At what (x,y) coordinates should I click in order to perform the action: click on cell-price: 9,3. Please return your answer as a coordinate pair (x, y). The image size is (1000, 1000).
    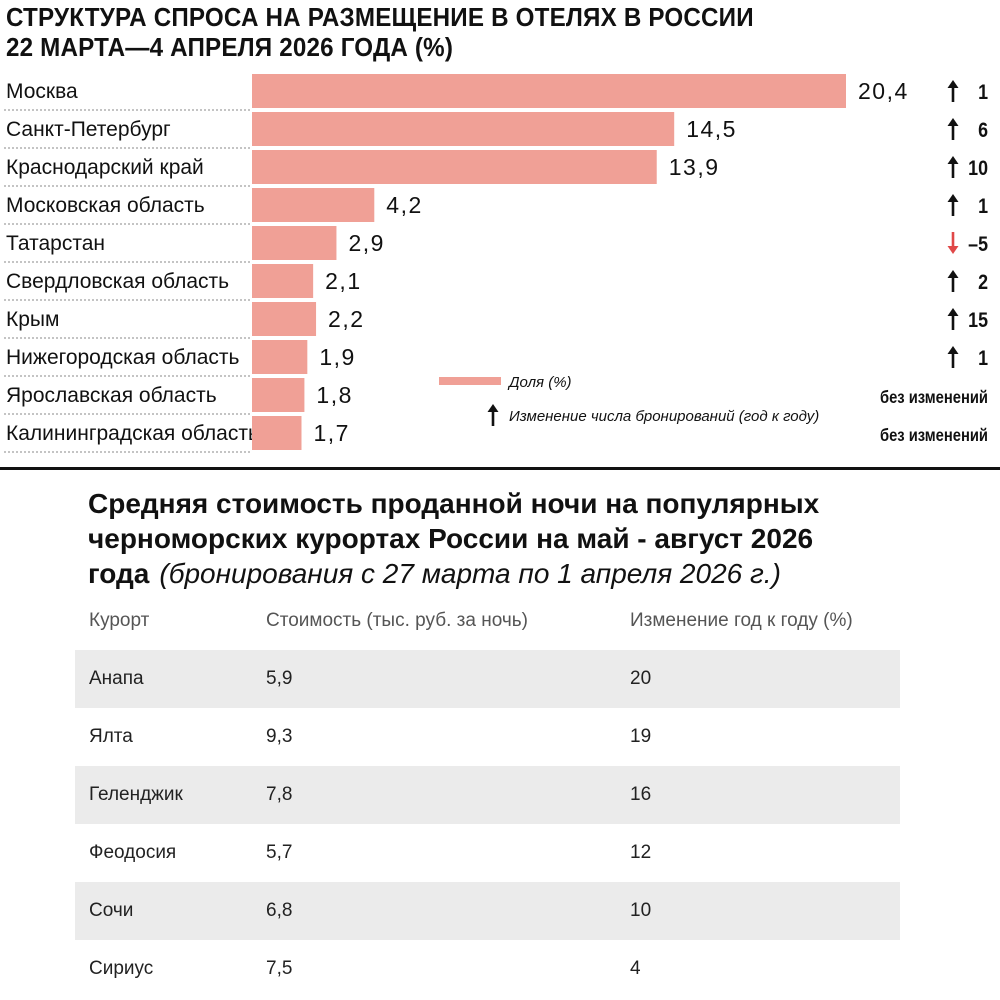
    Looking at the image, I should click on (279, 736).